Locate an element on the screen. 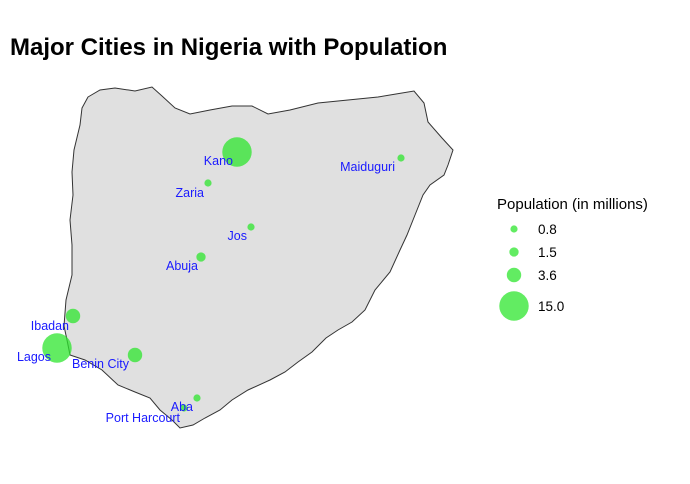  legend-items: 0.8 1.5 3.6 15.0 is located at coordinates (531, 271).